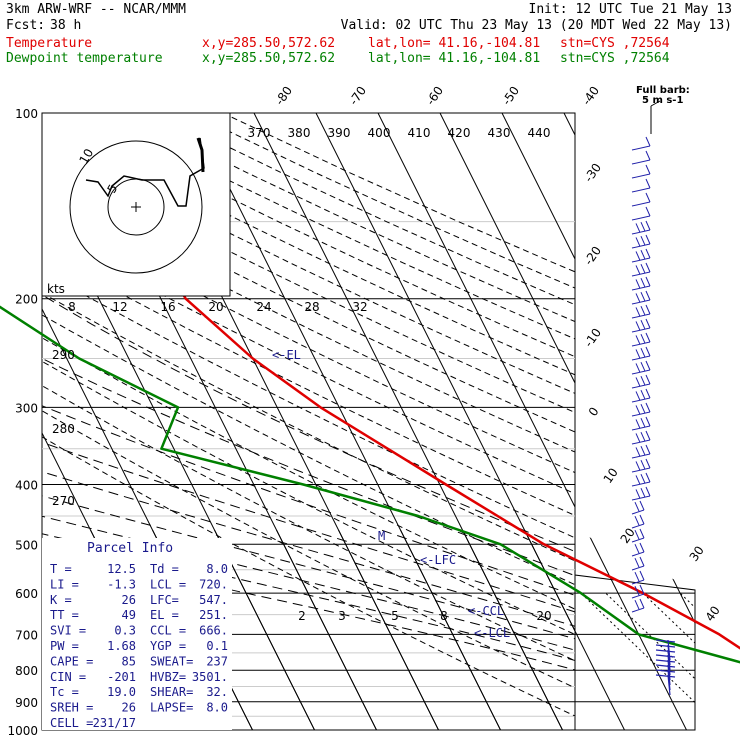 This screenshot has height=740, width=740. What do you see at coordinates (663, 90) in the screenshot?
I see `barb-legend-title: Full barb:` at bounding box center [663, 90].